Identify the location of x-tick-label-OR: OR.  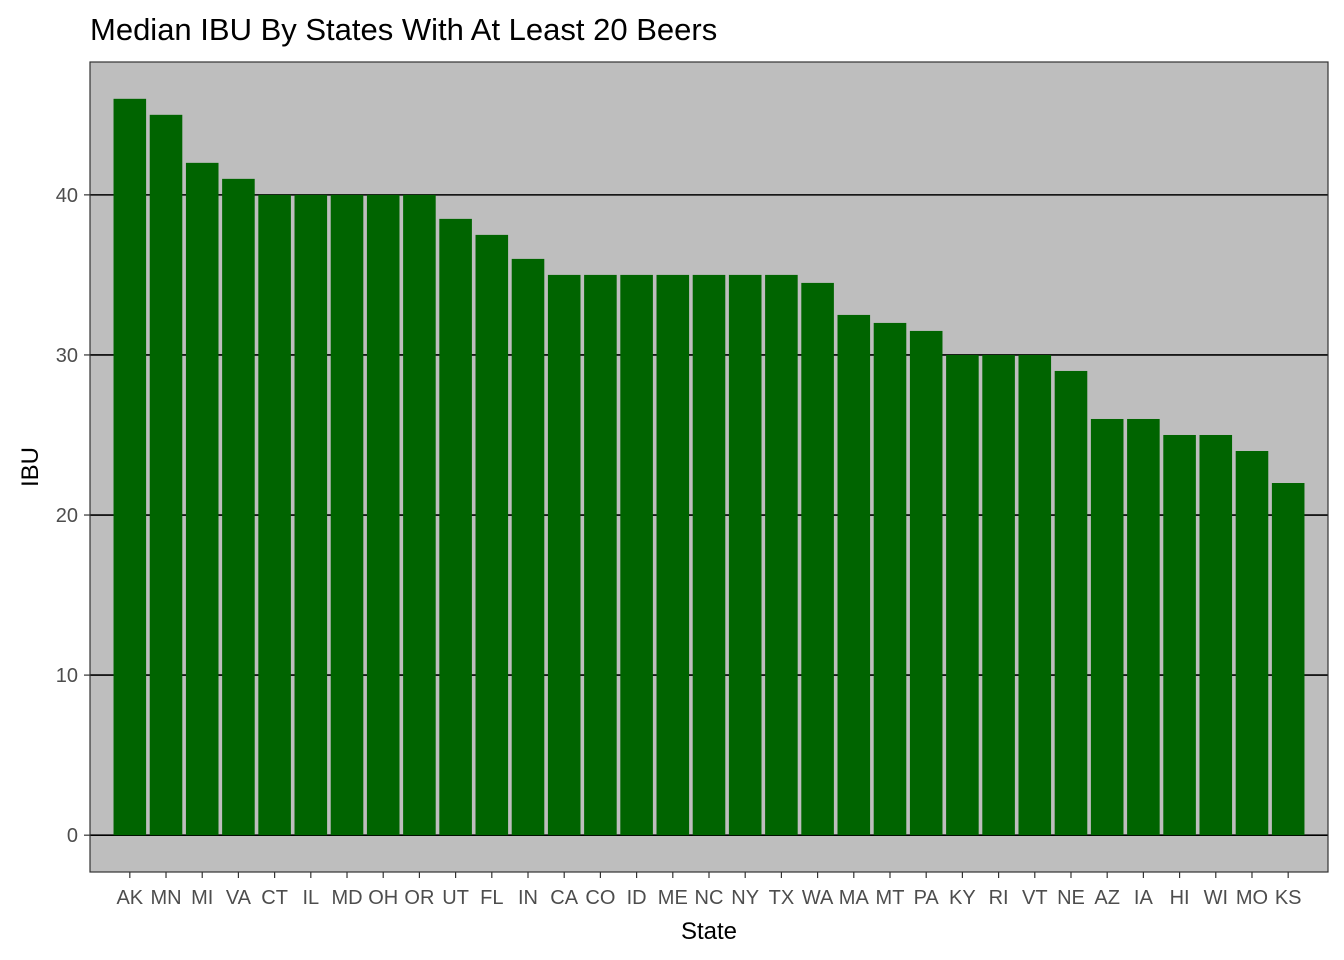
(419, 898).